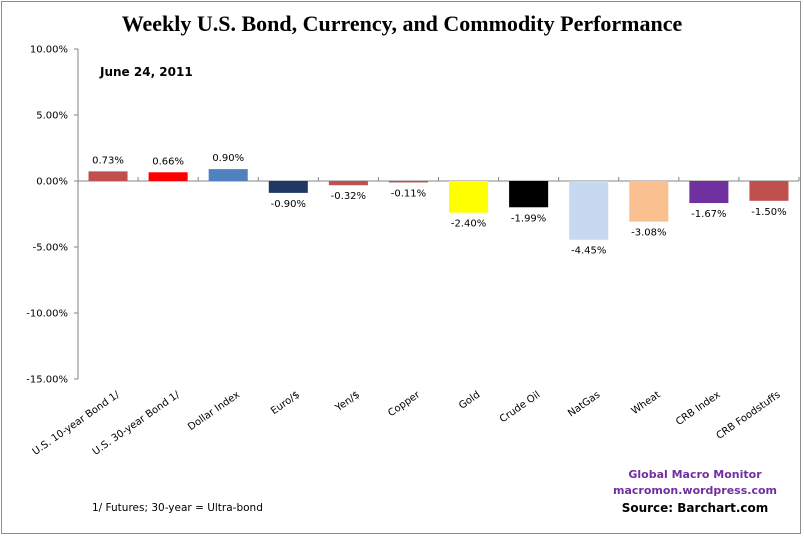  Describe the element at coordinates (47, 380) in the screenshot. I see `y-tick-label: -15.00%` at that location.